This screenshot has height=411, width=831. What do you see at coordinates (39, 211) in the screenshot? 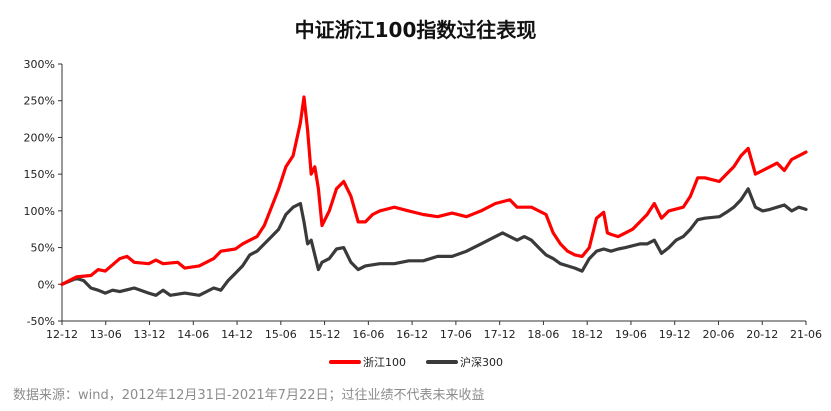
I see `y-tick-label: 100%` at bounding box center [39, 211].